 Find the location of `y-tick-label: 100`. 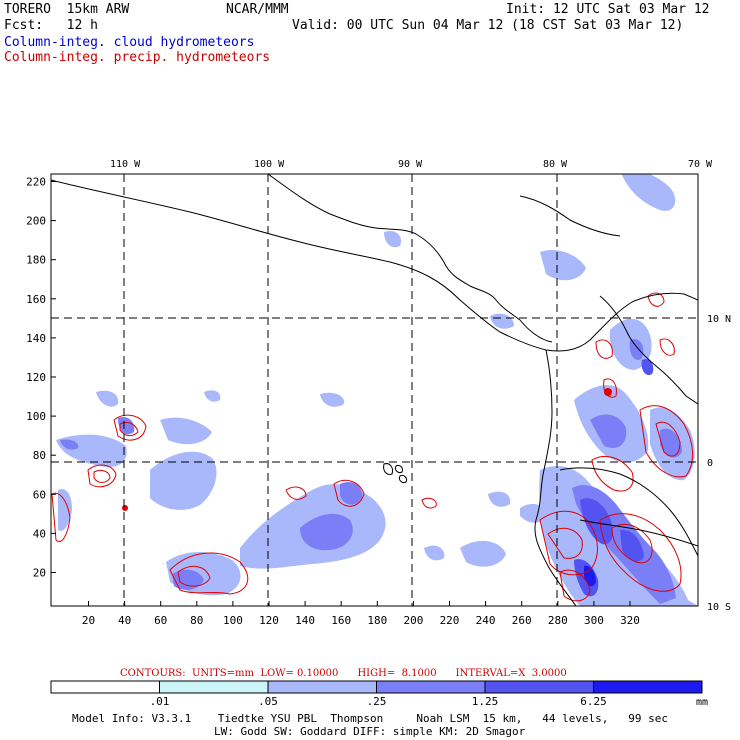

y-tick-label: 100 is located at coordinates (36, 416).